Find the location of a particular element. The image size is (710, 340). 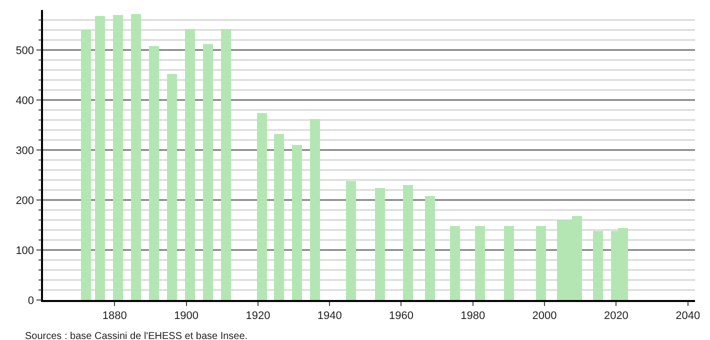

x-tick-label: 1920 is located at coordinates (258, 316).